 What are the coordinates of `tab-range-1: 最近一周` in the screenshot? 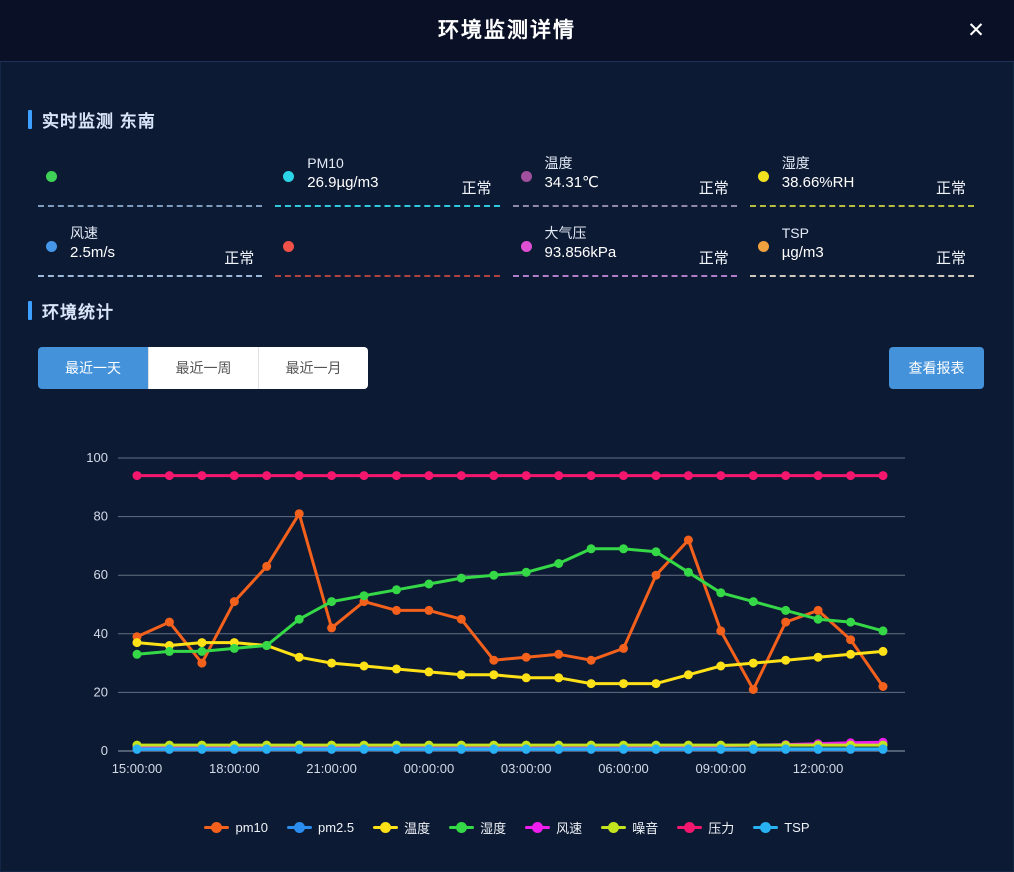 It's located at (203, 368).